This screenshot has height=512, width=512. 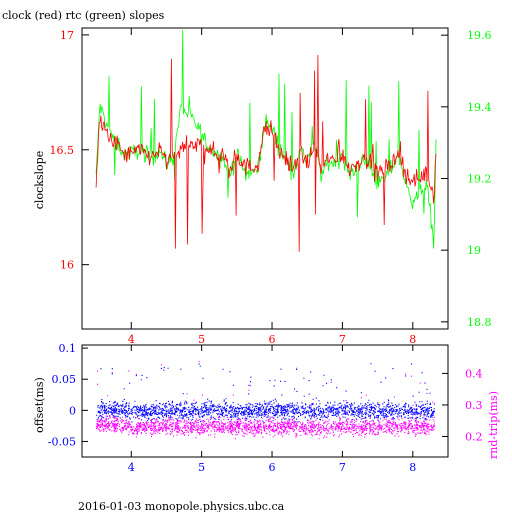 I want to click on y-tick-label: 0.05, so click(x=64, y=379).